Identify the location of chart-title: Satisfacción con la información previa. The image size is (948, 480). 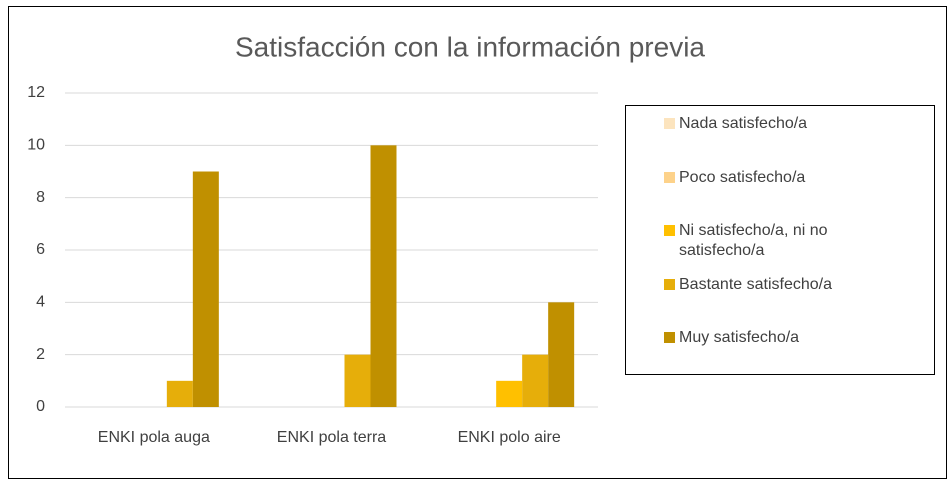
(470, 46).